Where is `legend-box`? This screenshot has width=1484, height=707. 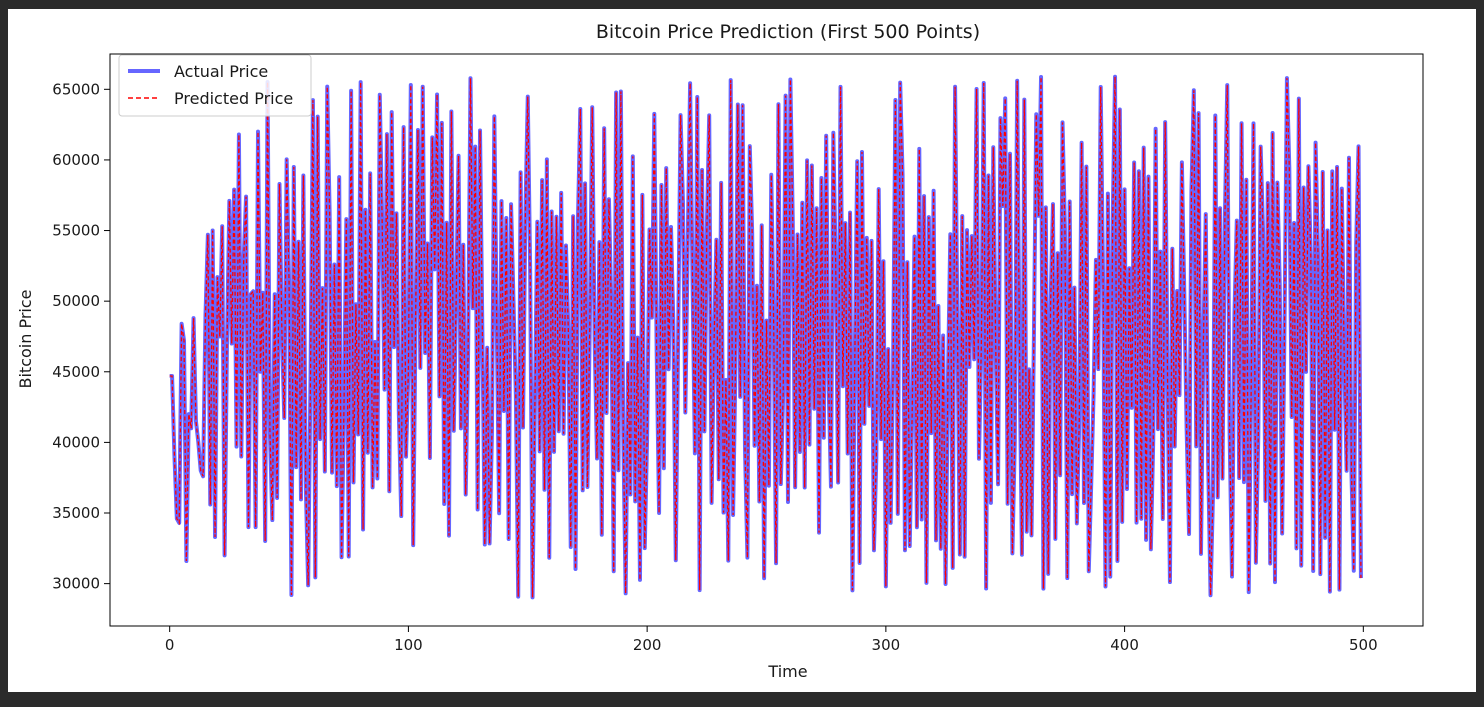 legend-box is located at coordinates (215, 85).